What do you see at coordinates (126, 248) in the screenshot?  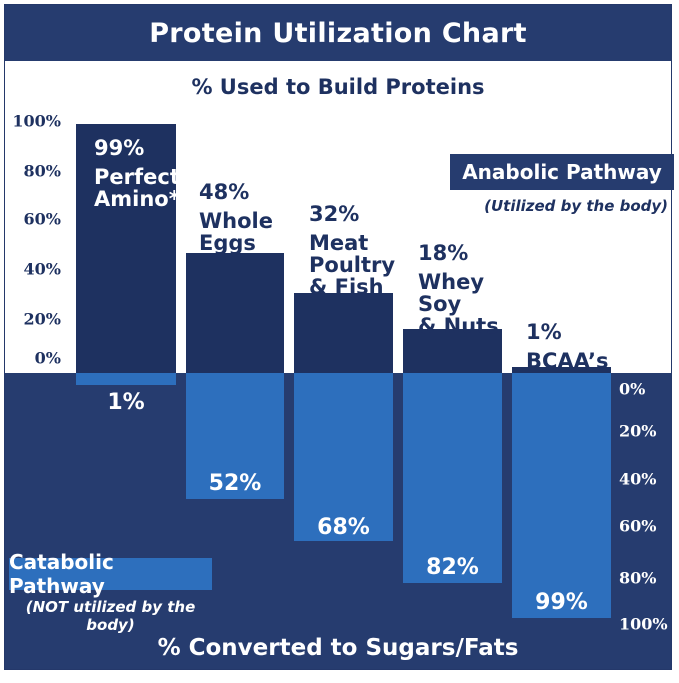 I see `anabolic-bar-perfect-amino` at bounding box center [126, 248].